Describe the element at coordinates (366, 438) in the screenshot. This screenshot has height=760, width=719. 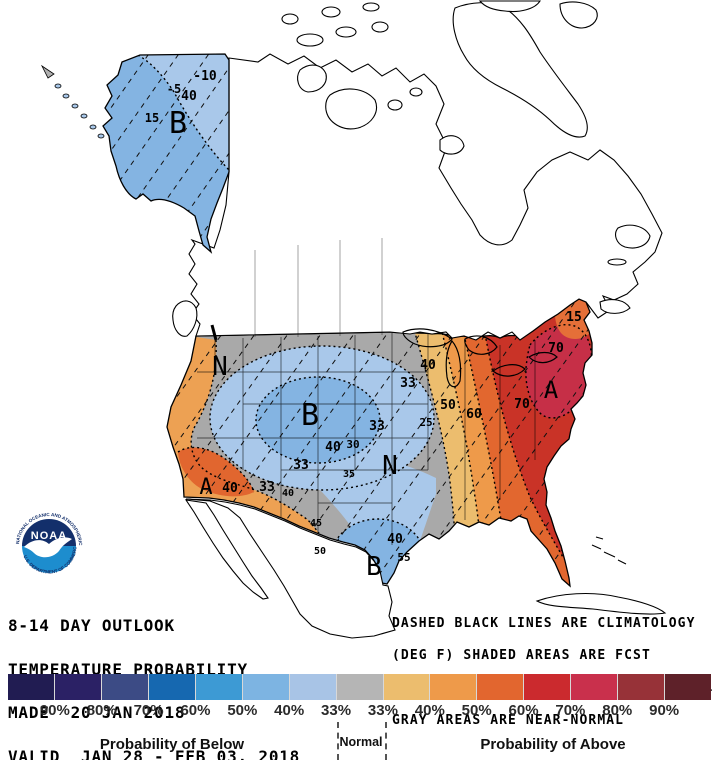
I see `state-borders` at that location.